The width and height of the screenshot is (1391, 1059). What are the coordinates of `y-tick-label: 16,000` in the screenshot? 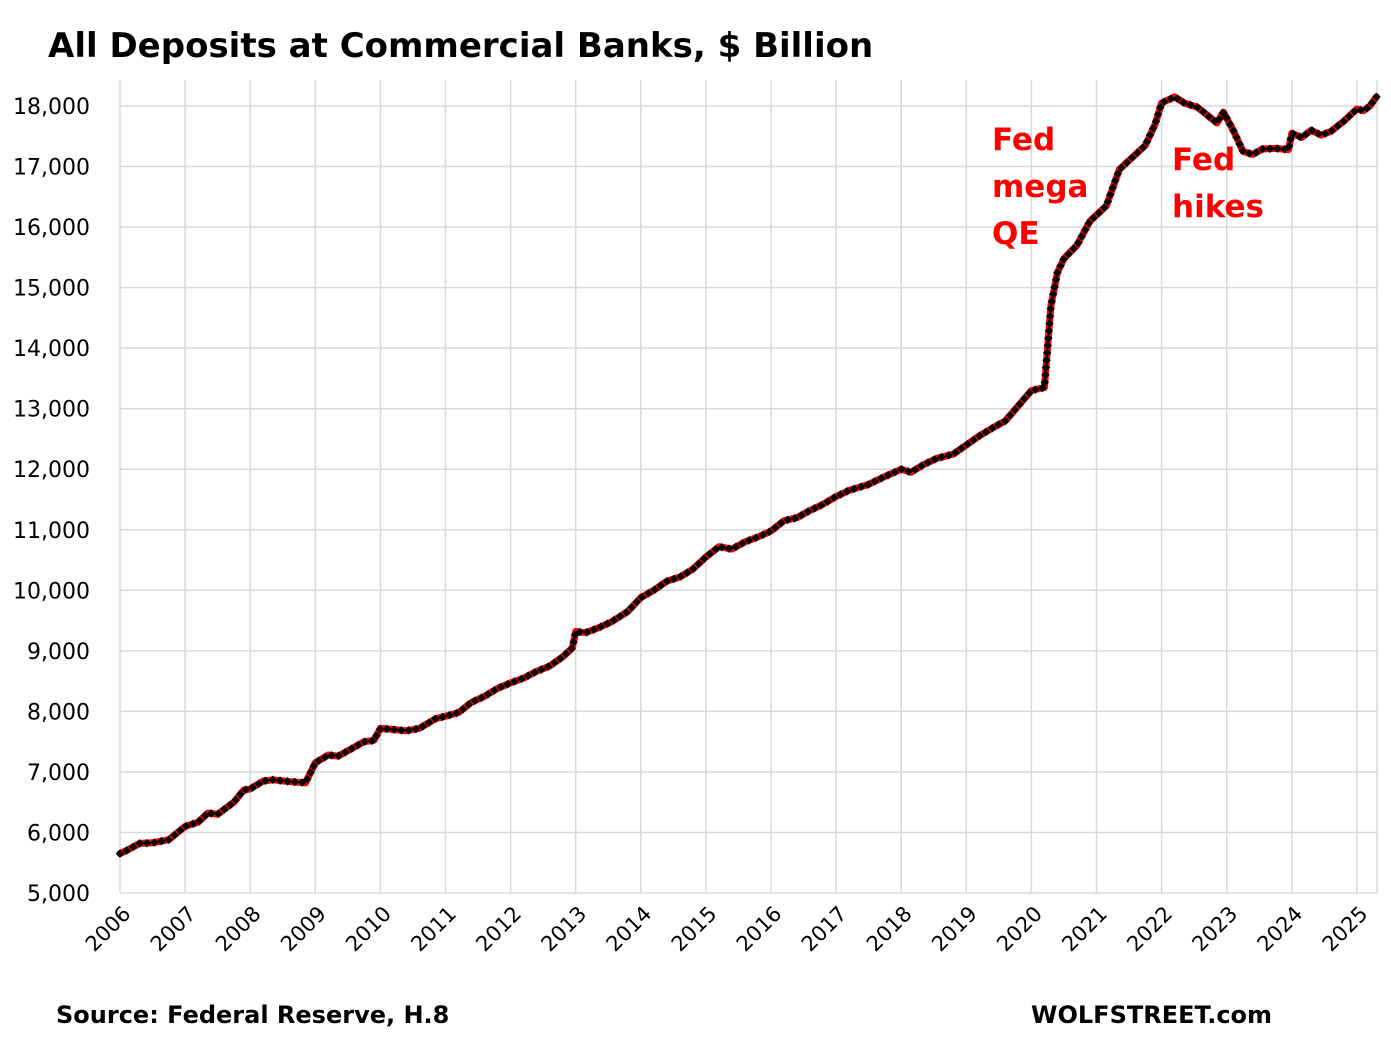 It's located at (51, 228).